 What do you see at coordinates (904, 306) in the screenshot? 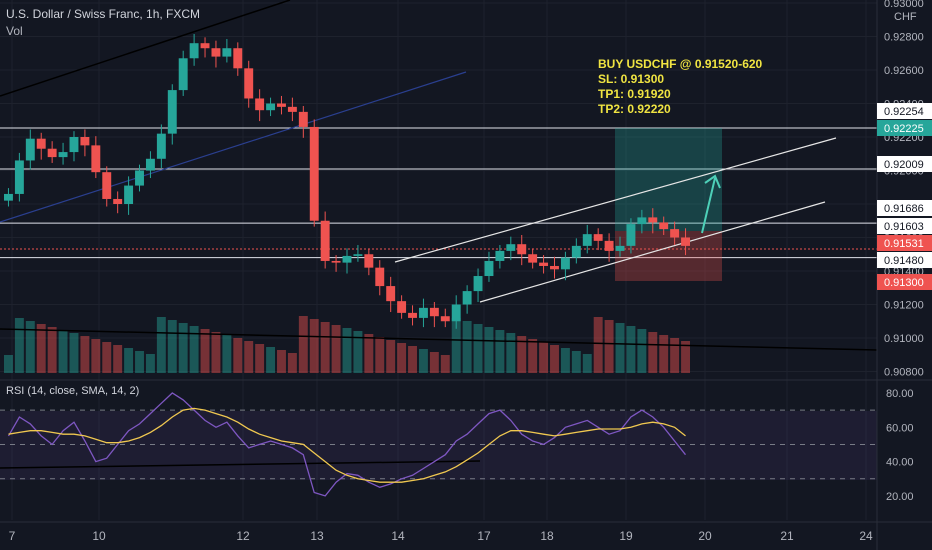
I see `price-tick-label: 0.91200` at bounding box center [904, 306].